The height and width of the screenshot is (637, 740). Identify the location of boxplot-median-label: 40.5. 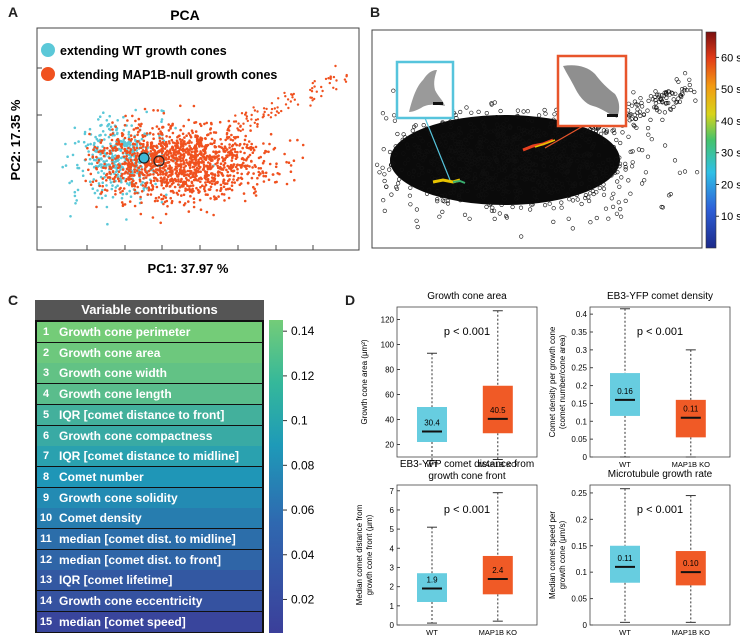
(498, 410).